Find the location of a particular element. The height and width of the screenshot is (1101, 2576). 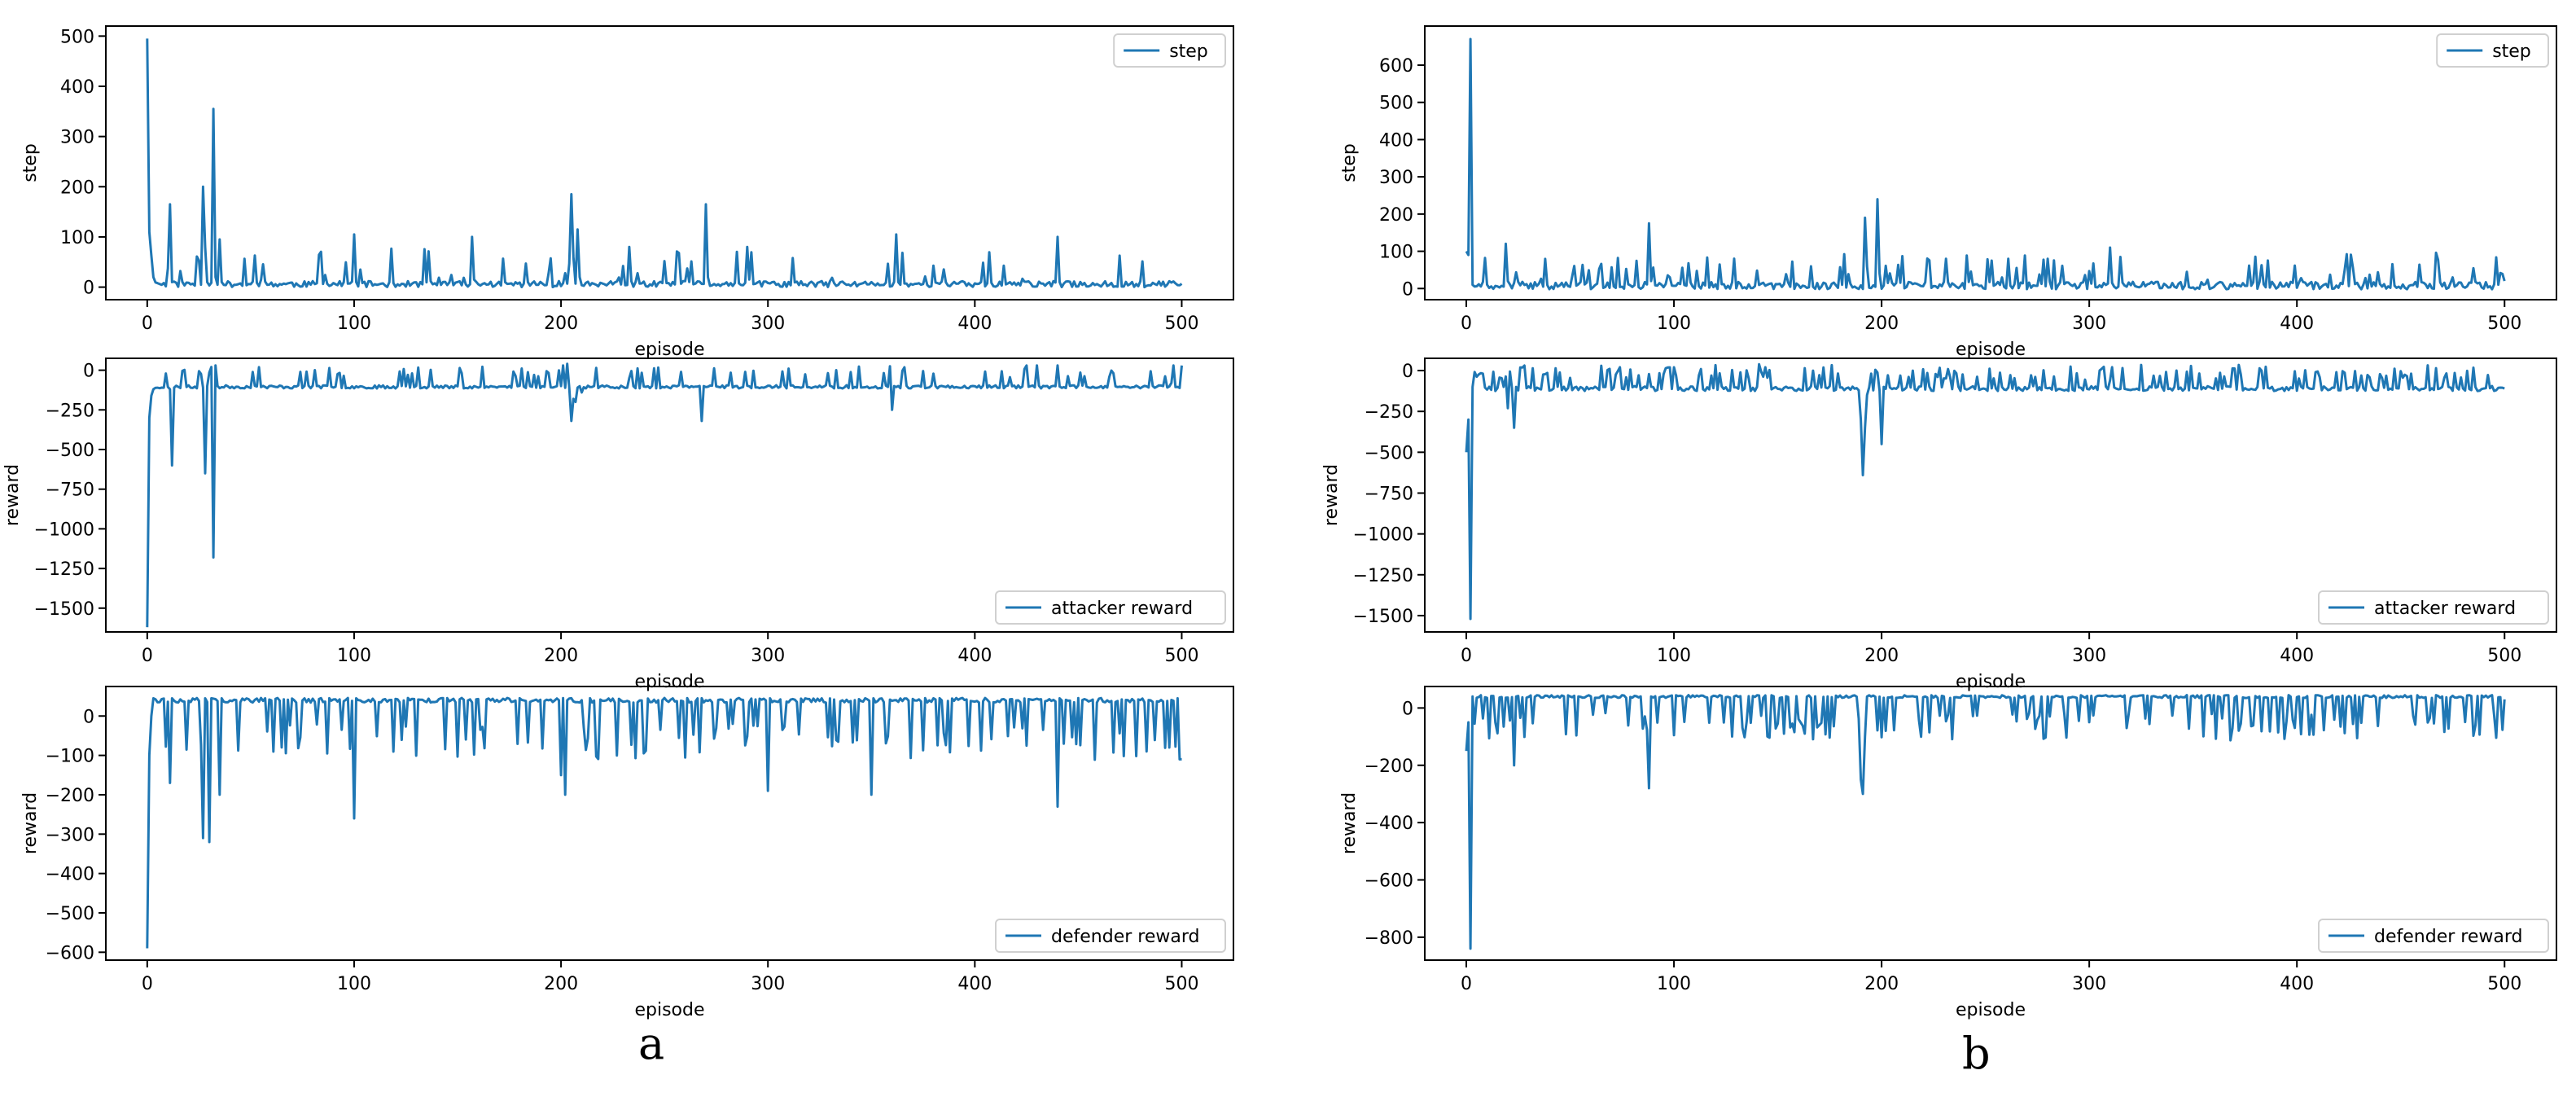

panel-label-b: b is located at coordinates (1976, 1053).